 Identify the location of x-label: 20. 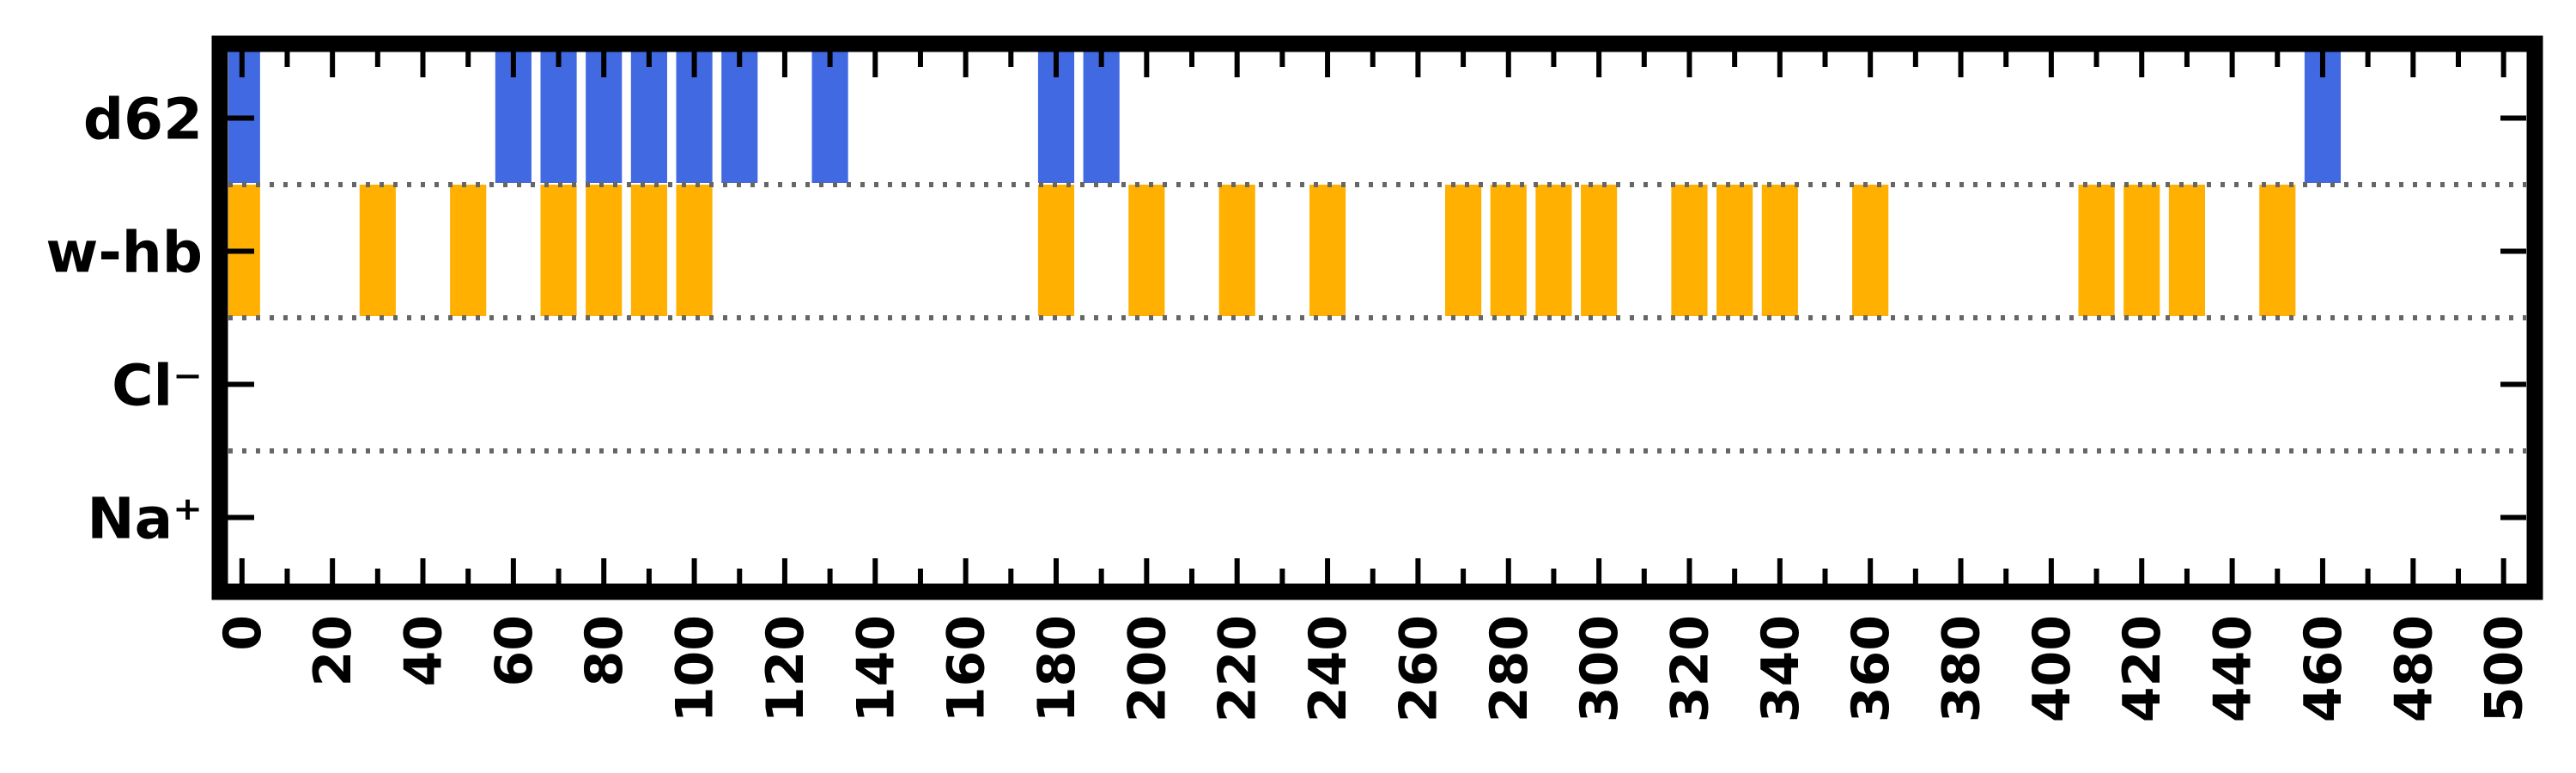
(333, 651).